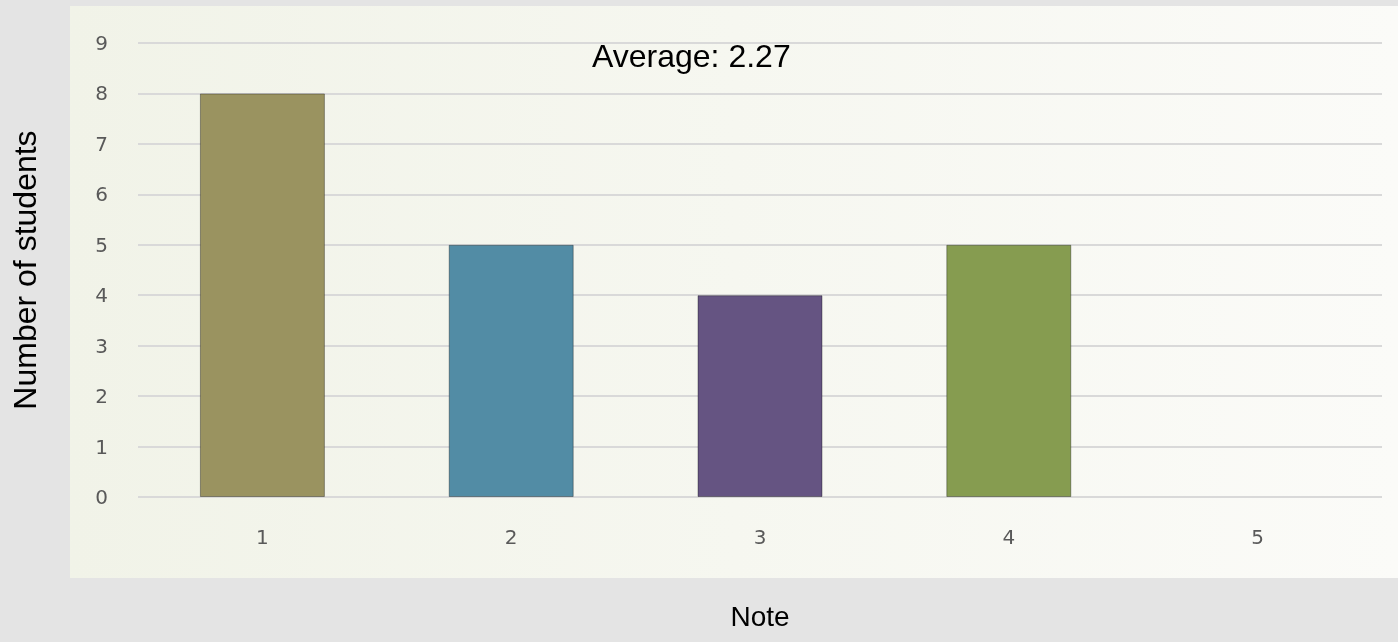 Image resolution: width=1398 pixels, height=642 pixels. What do you see at coordinates (101, 497) in the screenshot?
I see `y-tick-label: 0` at bounding box center [101, 497].